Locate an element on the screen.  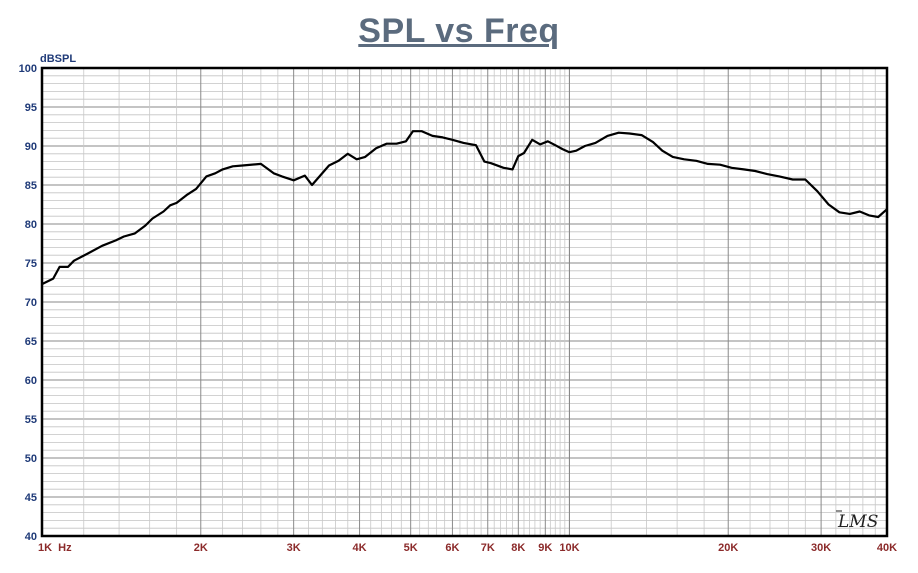
x-tick-label: 30K is located at coordinates (821, 548).